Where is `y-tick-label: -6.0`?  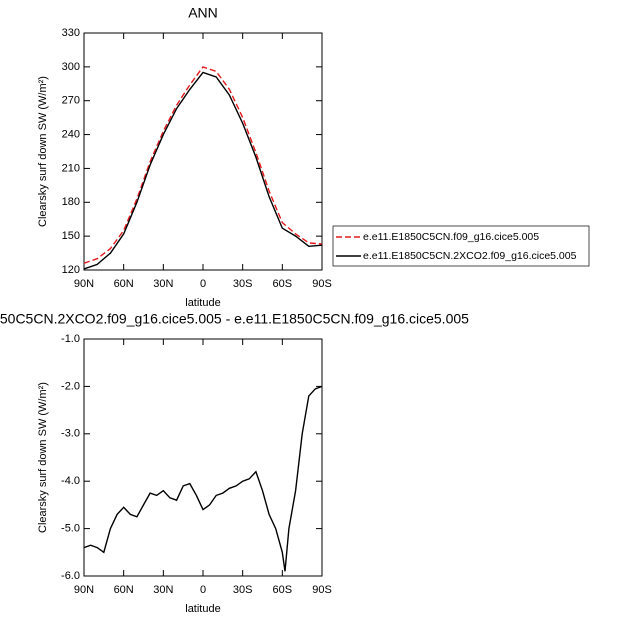
y-tick-label: -6.0 is located at coordinates (70, 576).